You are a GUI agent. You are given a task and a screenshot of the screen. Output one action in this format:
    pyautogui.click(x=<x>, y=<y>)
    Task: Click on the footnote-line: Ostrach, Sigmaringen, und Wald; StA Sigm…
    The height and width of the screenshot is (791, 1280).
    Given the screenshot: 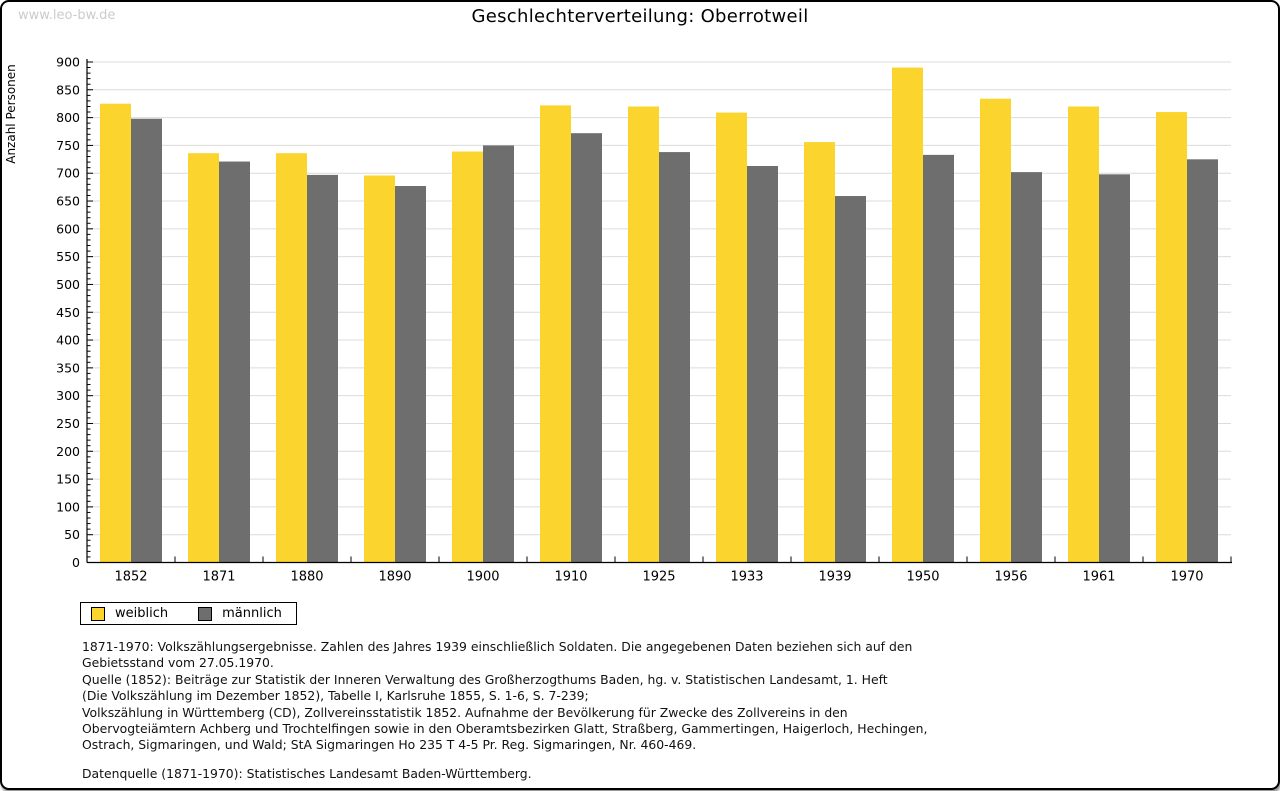 What is the action you would take?
    pyautogui.click(x=389, y=745)
    